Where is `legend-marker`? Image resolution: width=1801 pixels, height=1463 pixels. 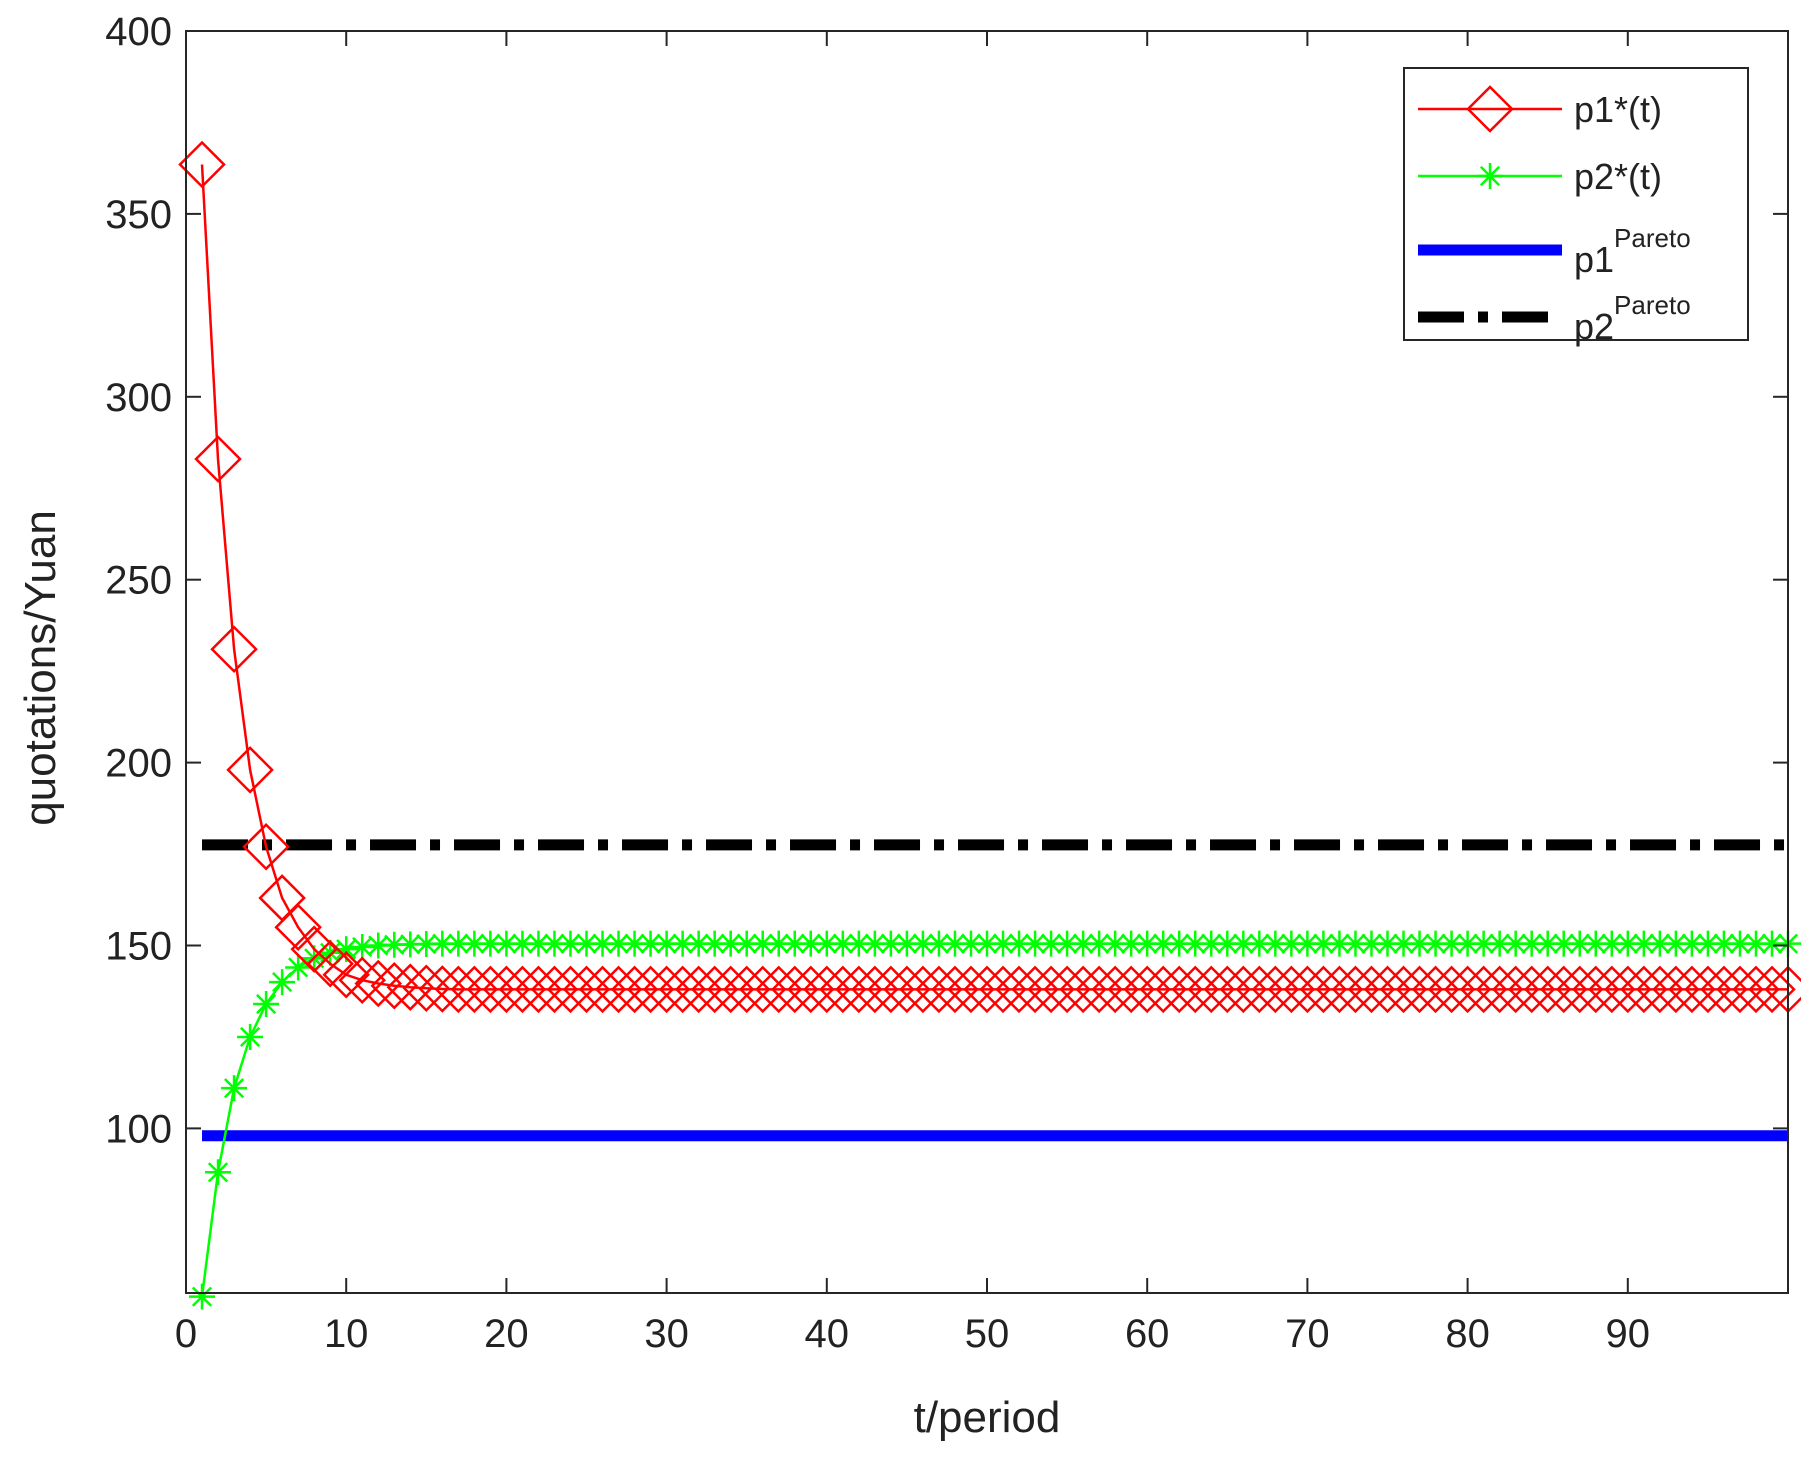
legend-marker is located at coordinates (1490, 109).